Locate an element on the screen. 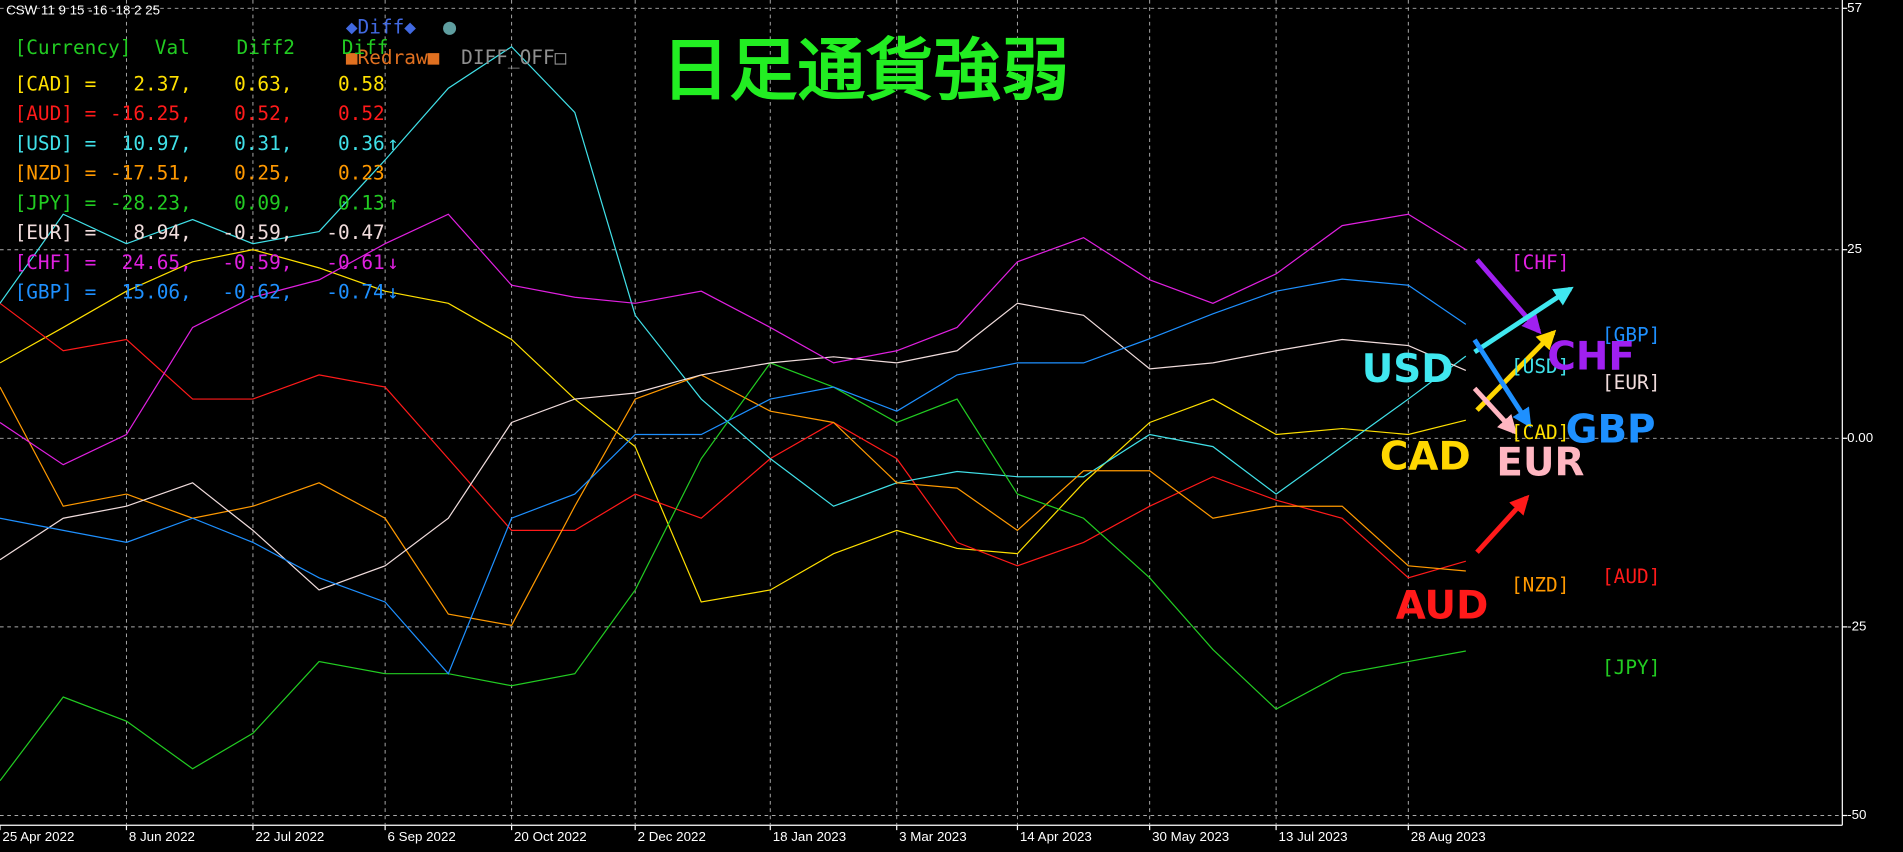  x-tick-label: 2 Dec 2022 is located at coordinates (672, 836).